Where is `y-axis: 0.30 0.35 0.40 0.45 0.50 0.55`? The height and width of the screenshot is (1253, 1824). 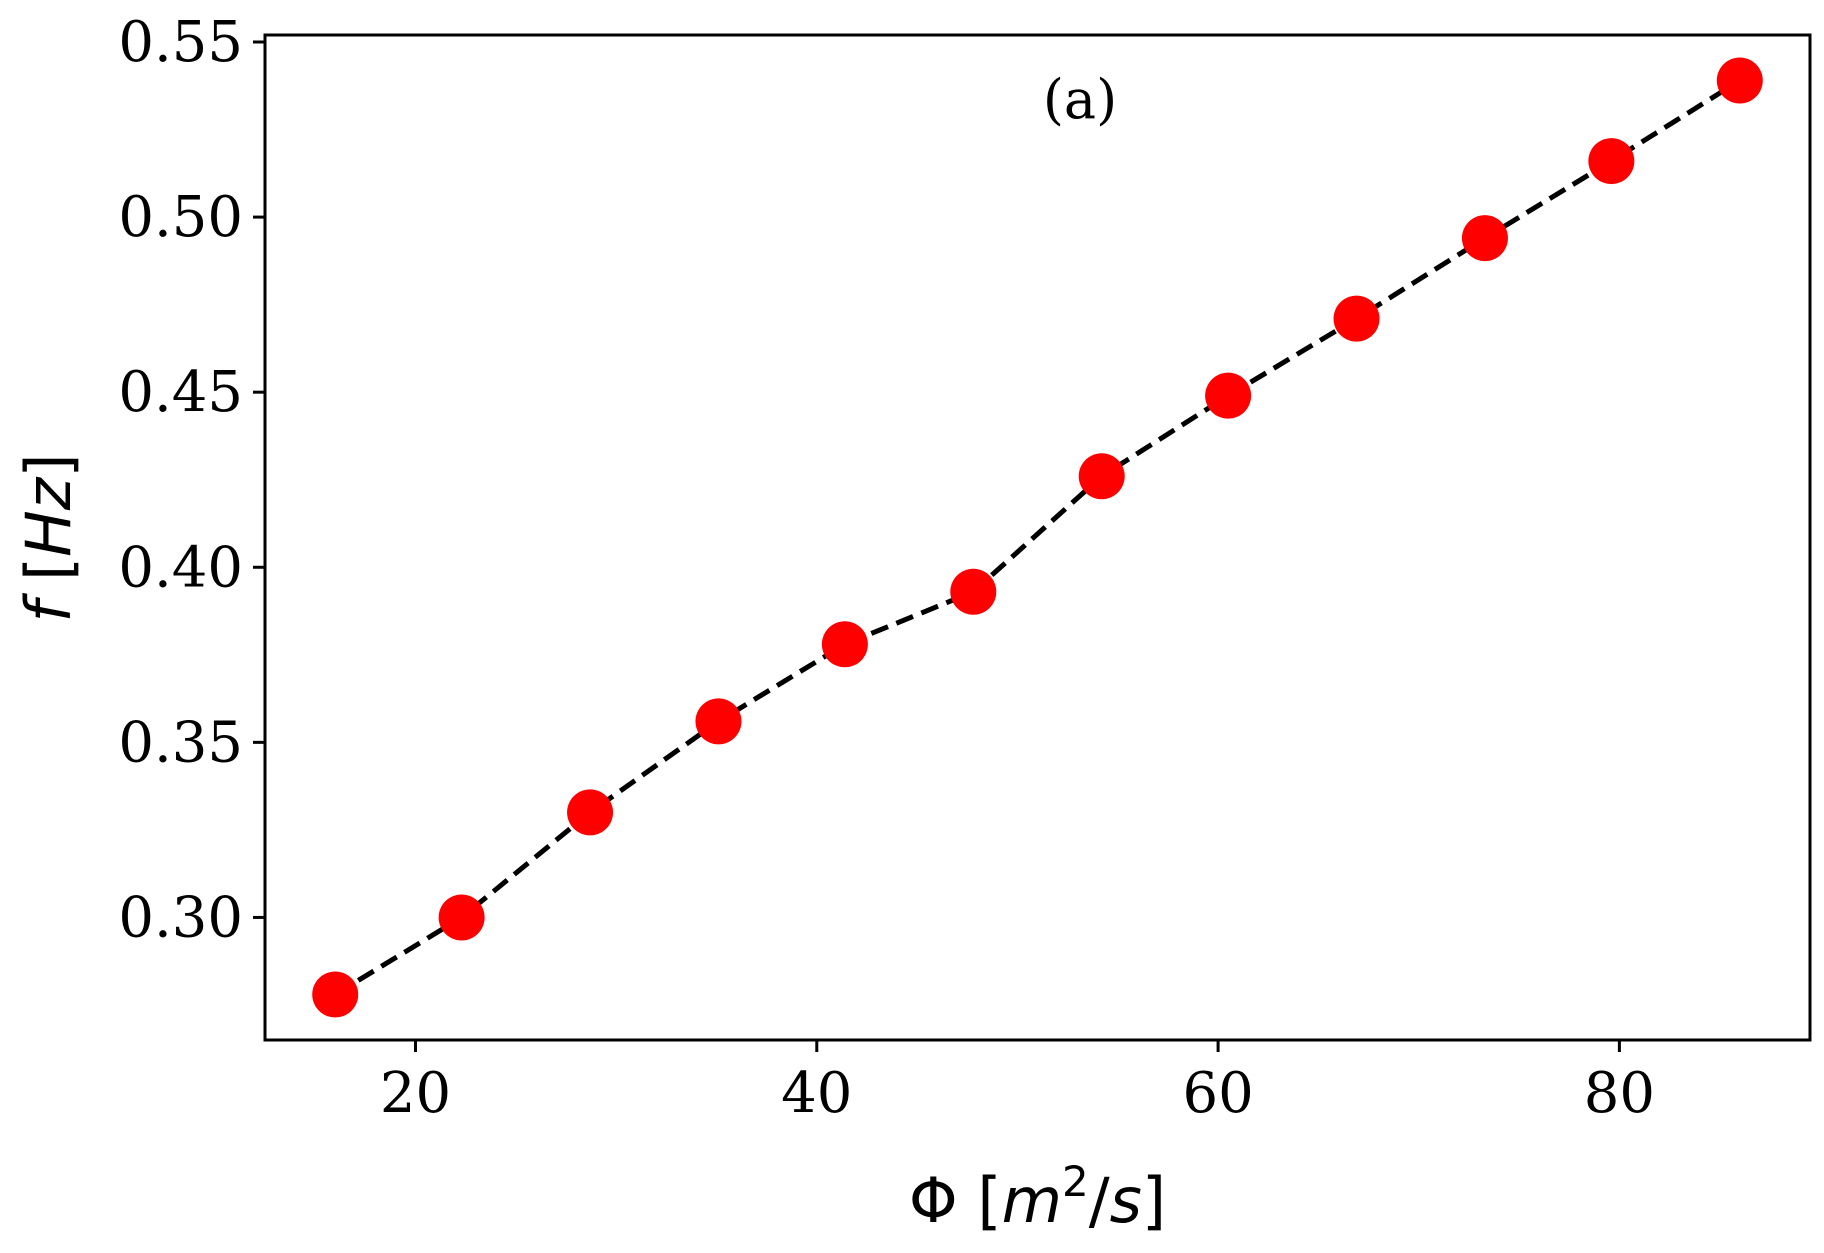
y-axis: 0.30 0.35 0.40 0.45 0.50 0.55 is located at coordinates (191, 480).